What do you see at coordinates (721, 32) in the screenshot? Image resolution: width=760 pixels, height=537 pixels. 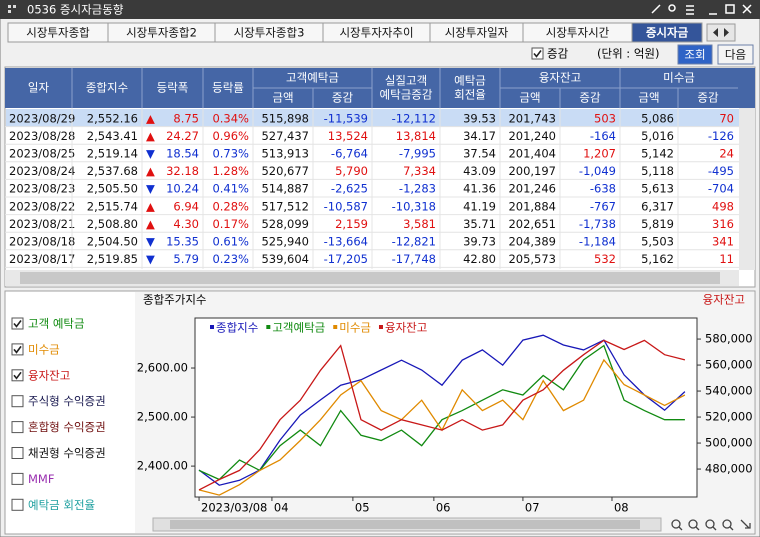 I see `tab-scroll` at bounding box center [721, 32].